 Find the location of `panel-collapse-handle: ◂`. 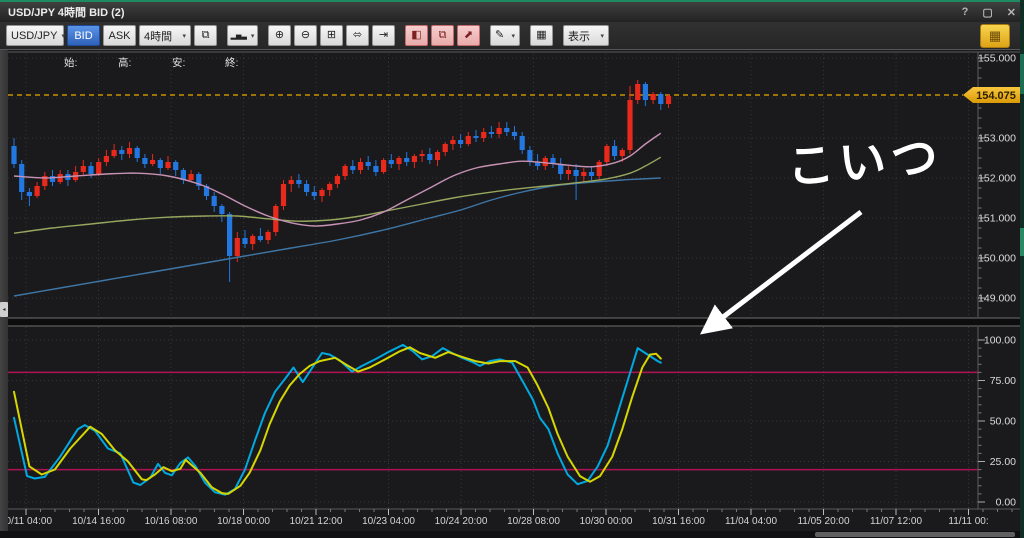

panel-collapse-handle: ◂ is located at coordinates (4, 309).